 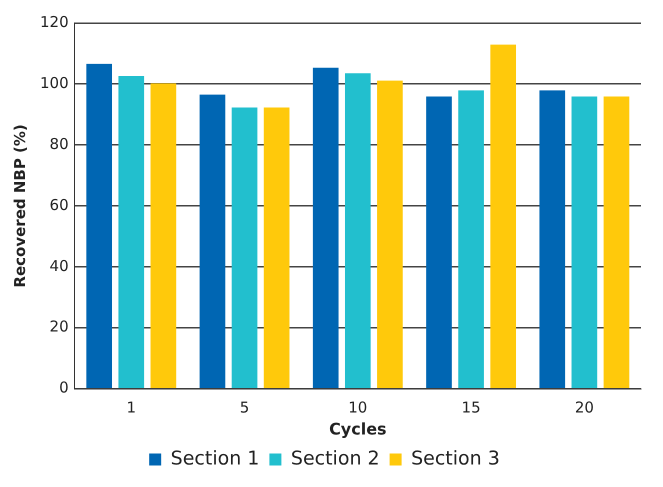 I want to click on x-tick-label: 5, so click(x=245, y=407).